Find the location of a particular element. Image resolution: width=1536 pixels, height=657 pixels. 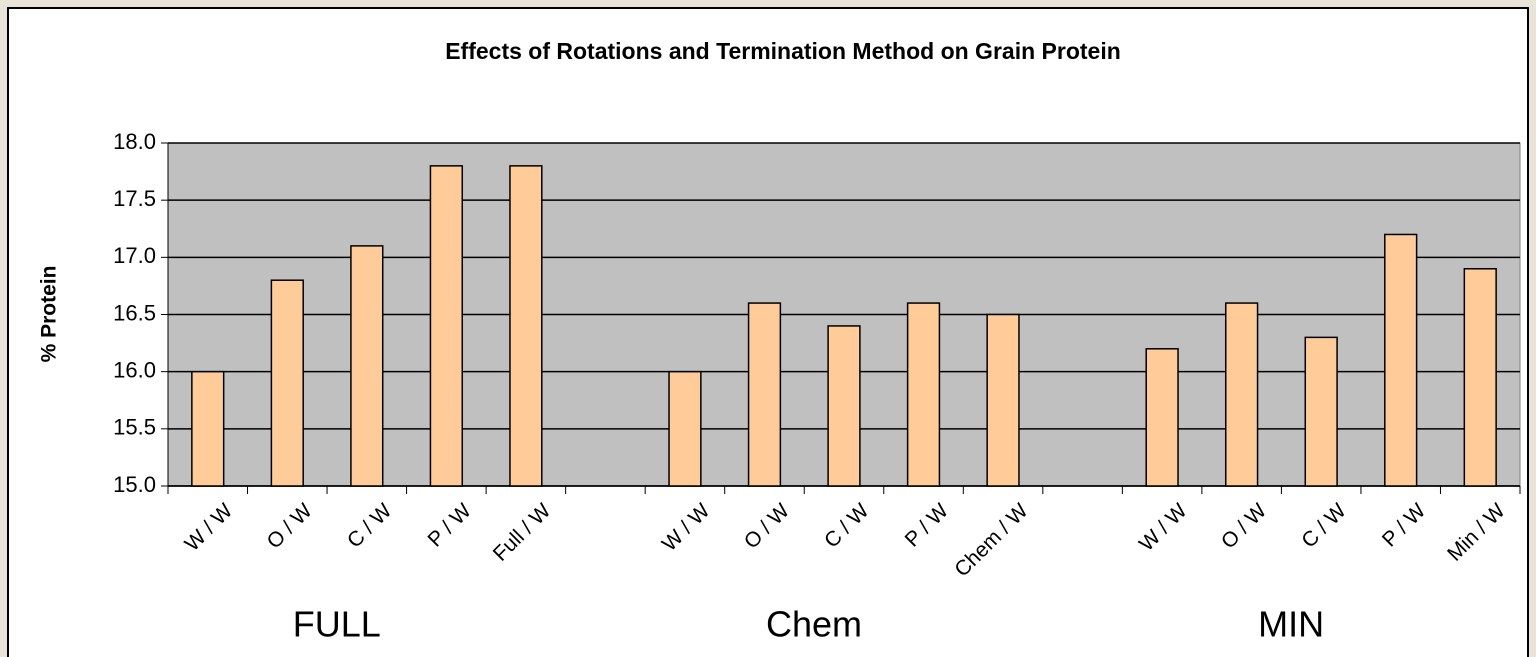

group-label: FULL is located at coordinates (337, 624).